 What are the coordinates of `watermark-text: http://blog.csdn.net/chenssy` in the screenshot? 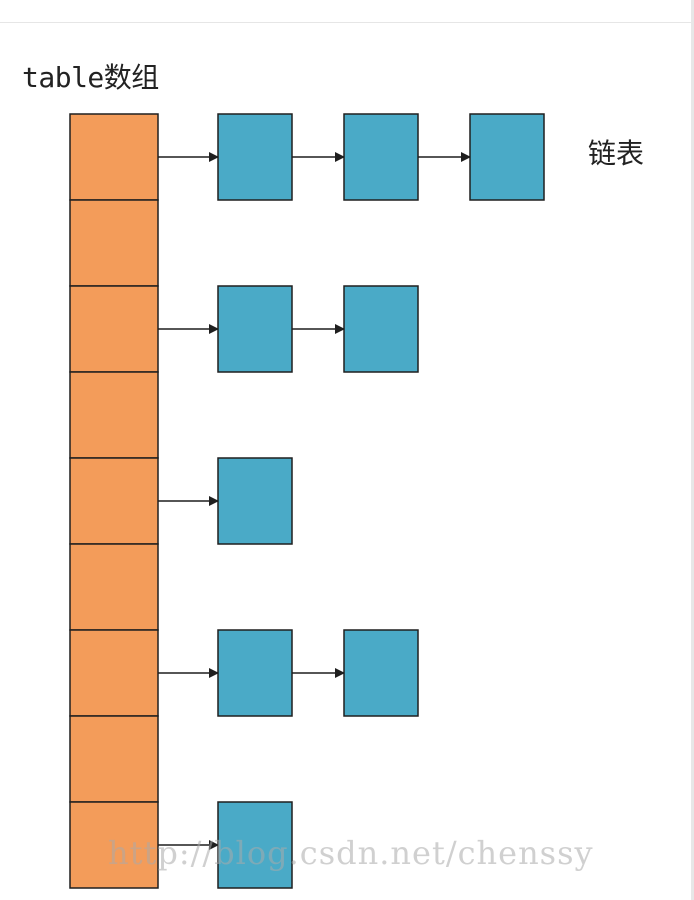 It's located at (351, 853).